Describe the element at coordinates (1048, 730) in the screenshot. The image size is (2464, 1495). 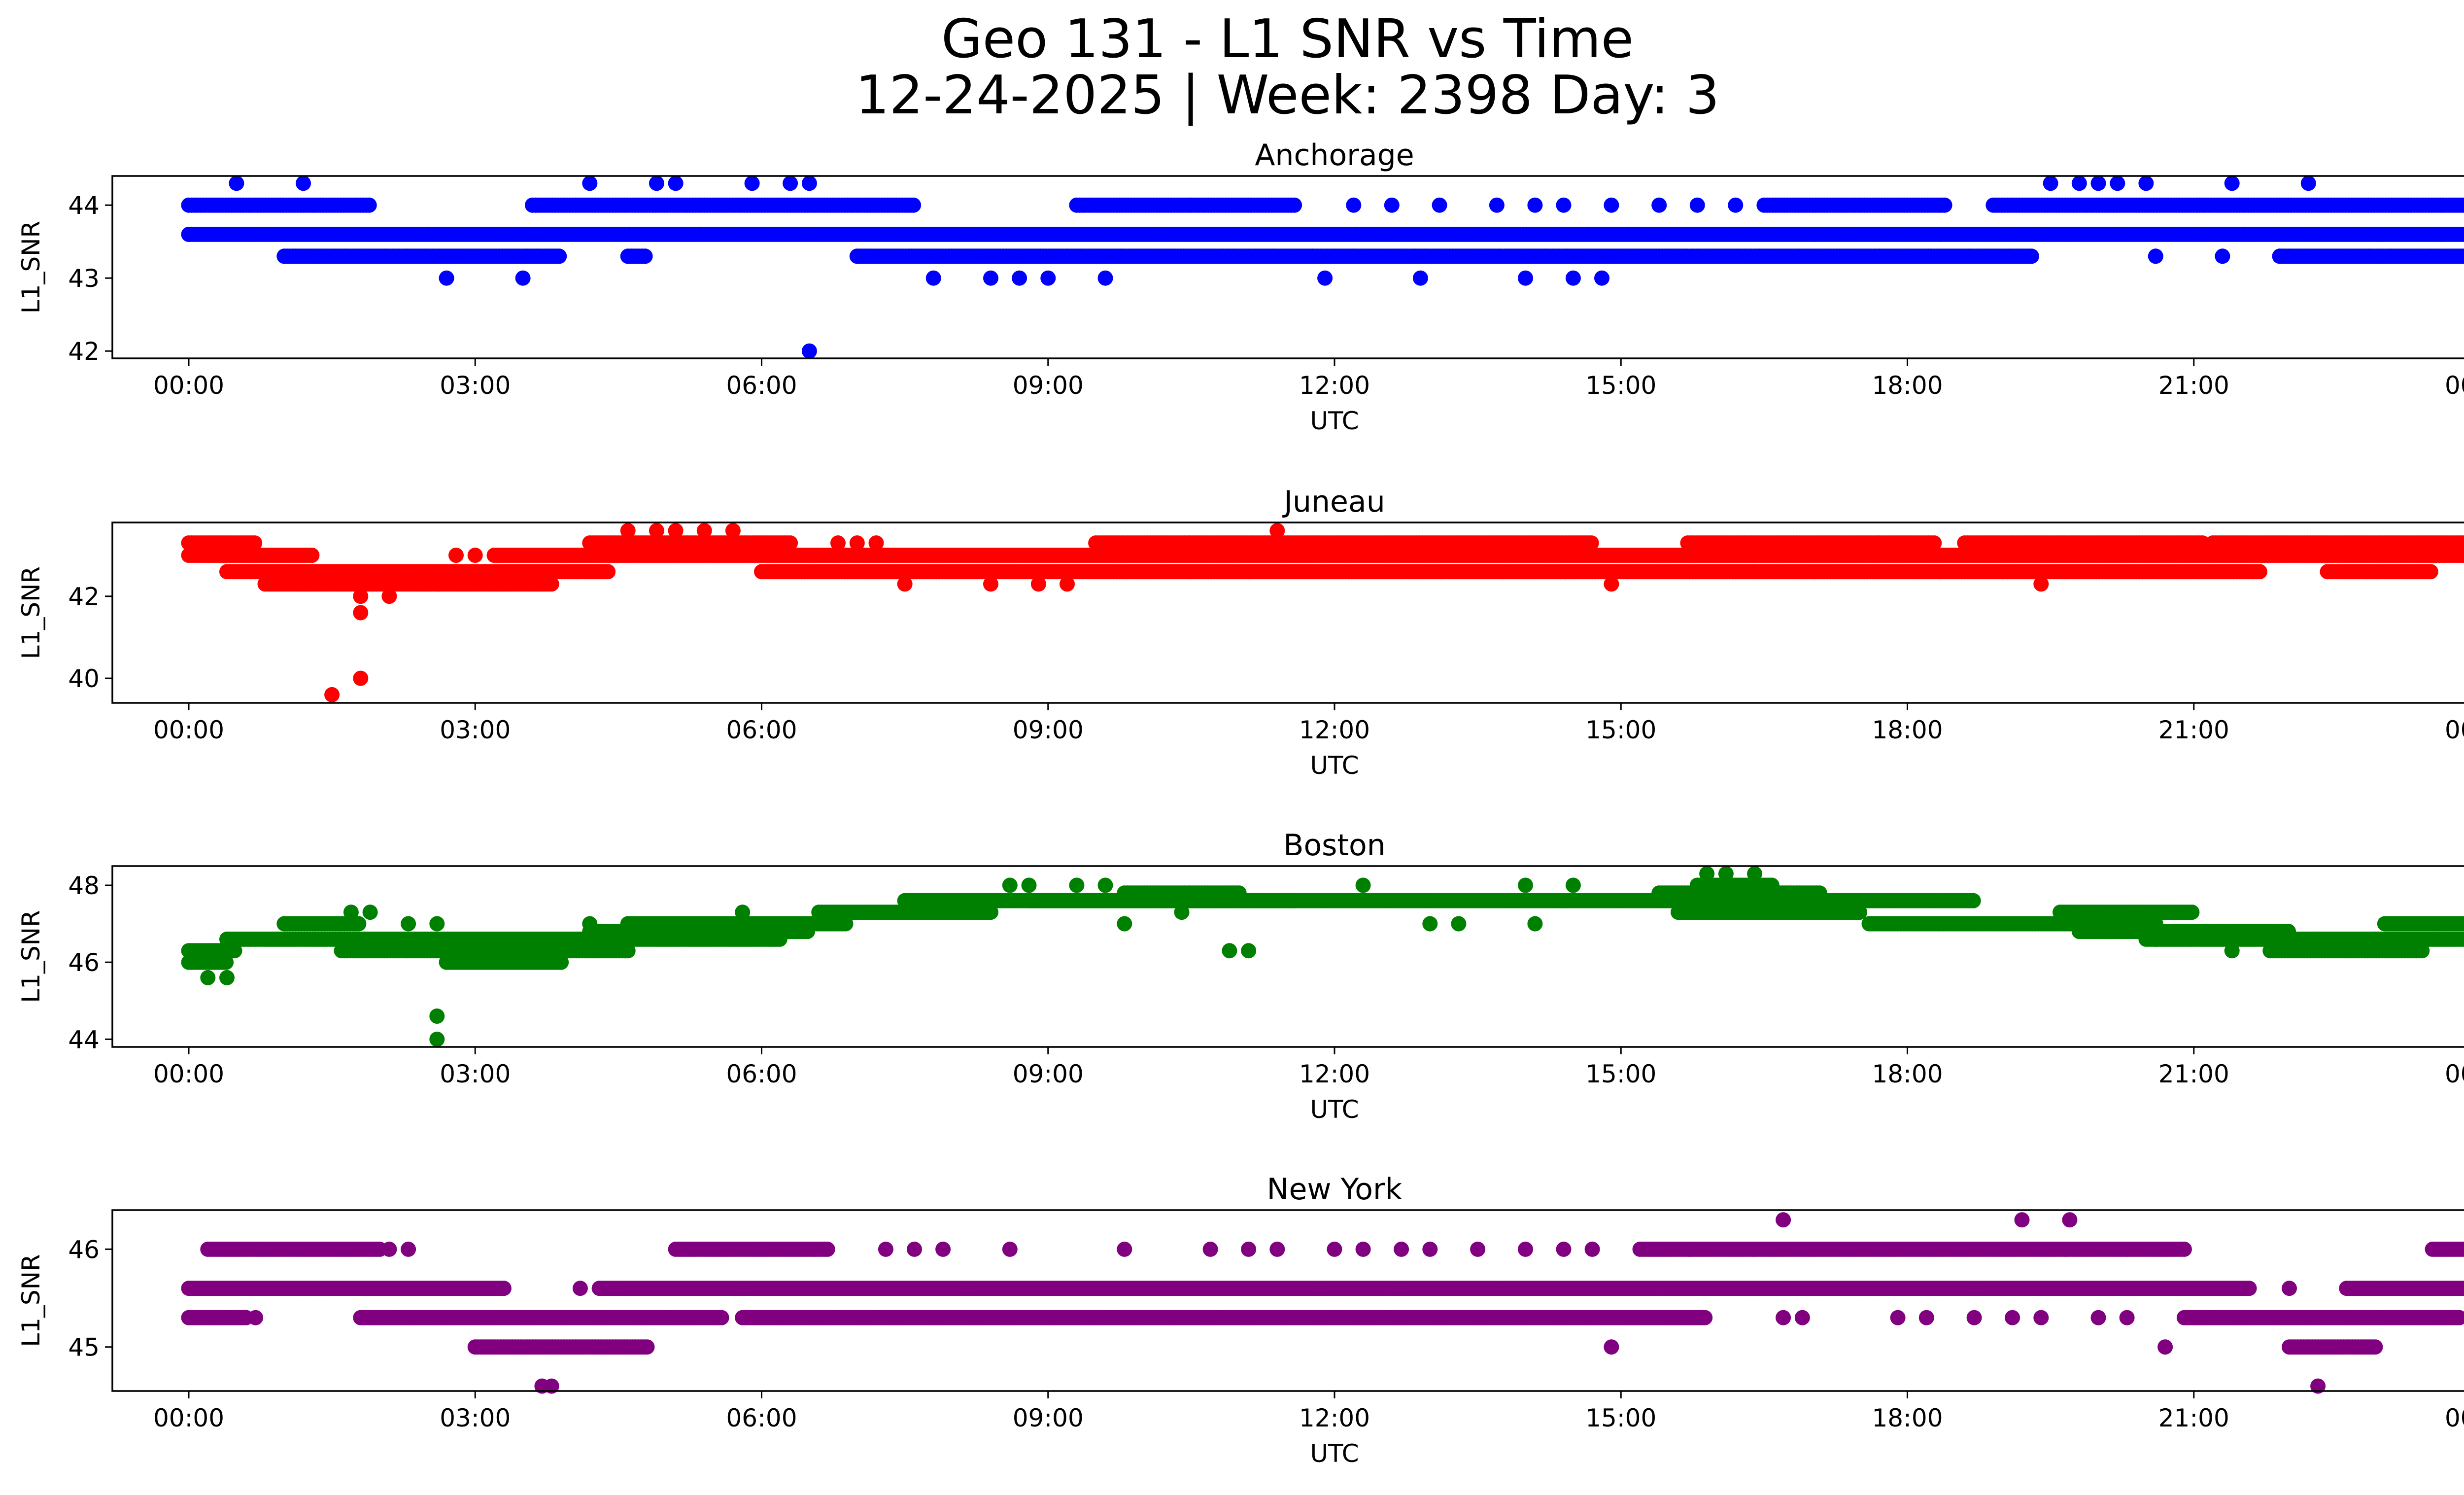
I see `x-tick-label: 09:00` at that location.